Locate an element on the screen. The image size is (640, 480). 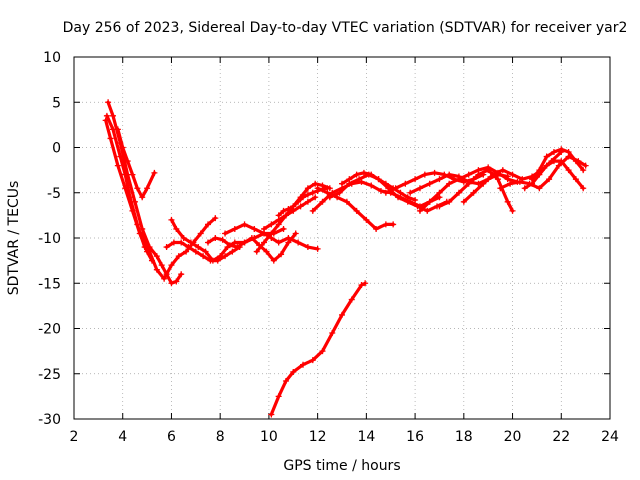
y-tick-label: 5 is located at coordinates (56, 103).